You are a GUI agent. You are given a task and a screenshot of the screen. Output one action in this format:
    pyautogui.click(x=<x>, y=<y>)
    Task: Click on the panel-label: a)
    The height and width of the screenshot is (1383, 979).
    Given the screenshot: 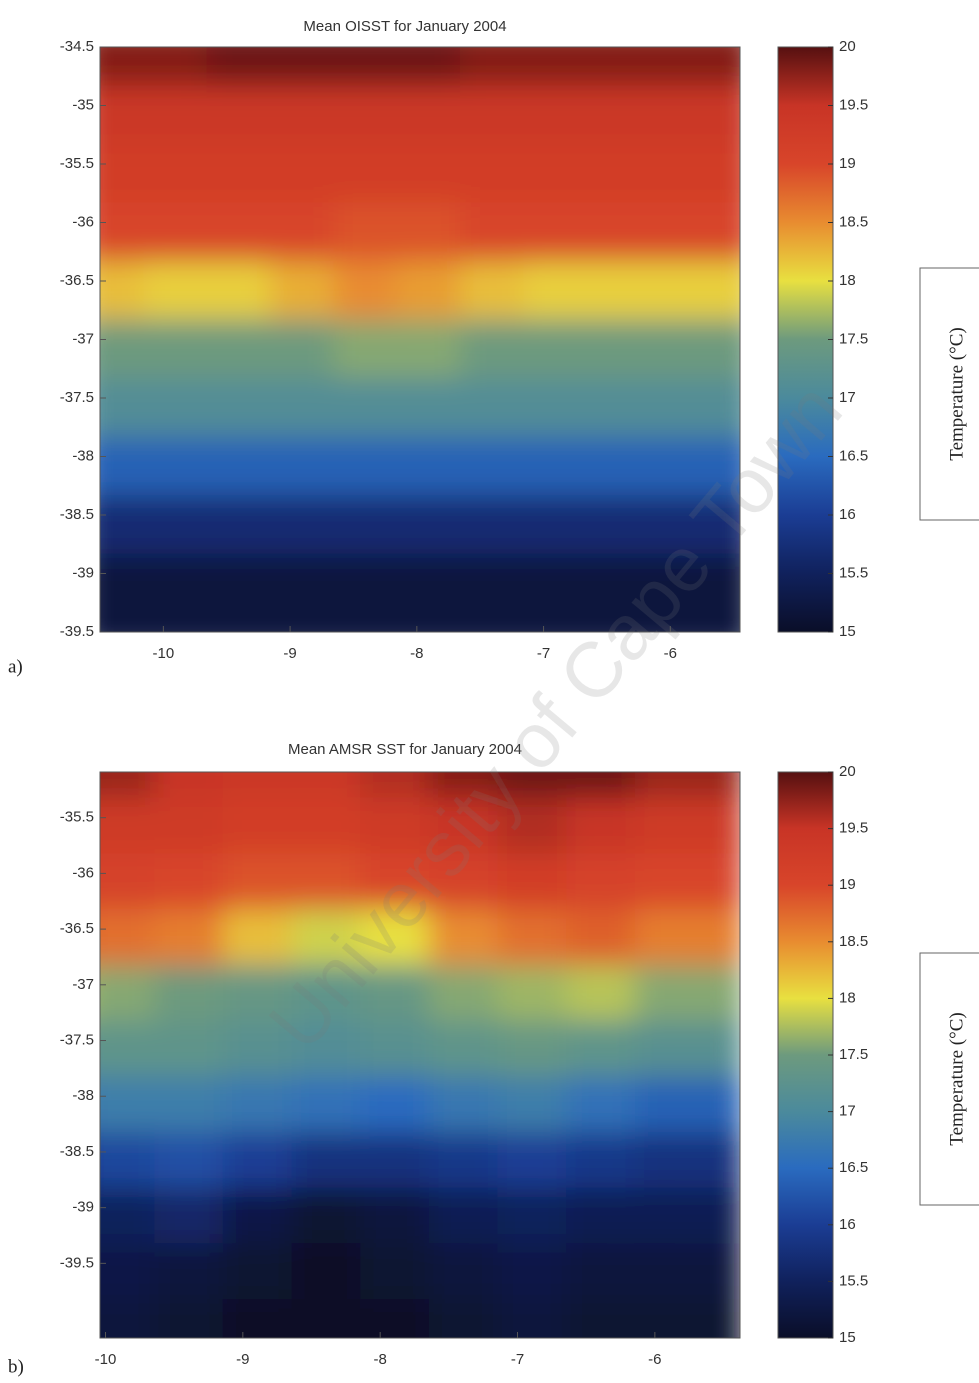 What is the action you would take?
    pyautogui.click(x=15, y=666)
    